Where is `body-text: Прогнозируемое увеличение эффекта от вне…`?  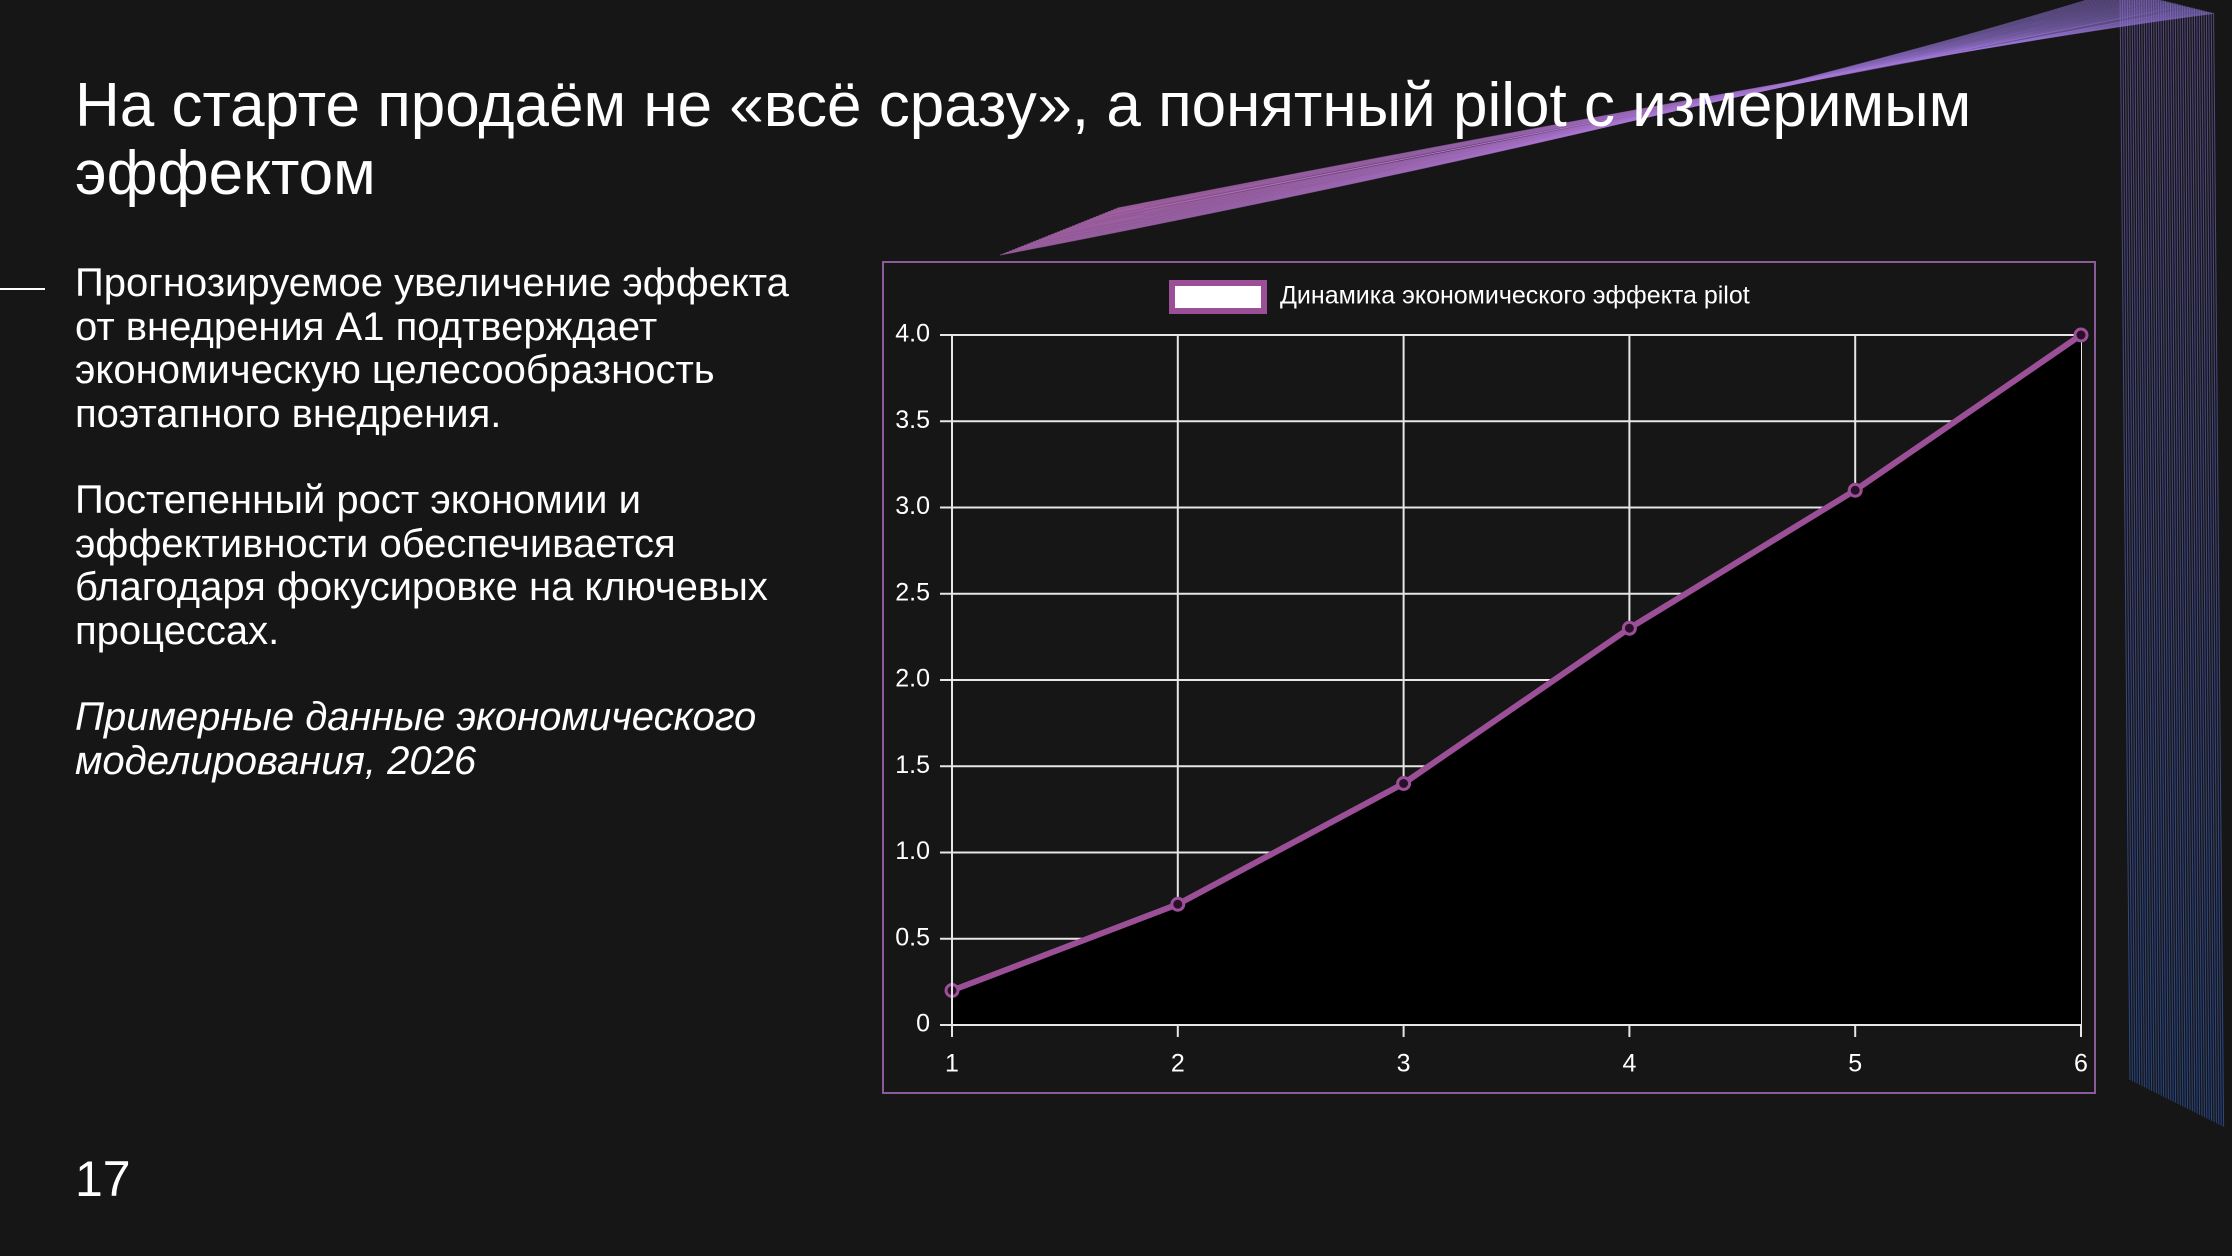
body-text: Прогнозируемое увеличение эффекта от вне… is located at coordinates (440, 543).